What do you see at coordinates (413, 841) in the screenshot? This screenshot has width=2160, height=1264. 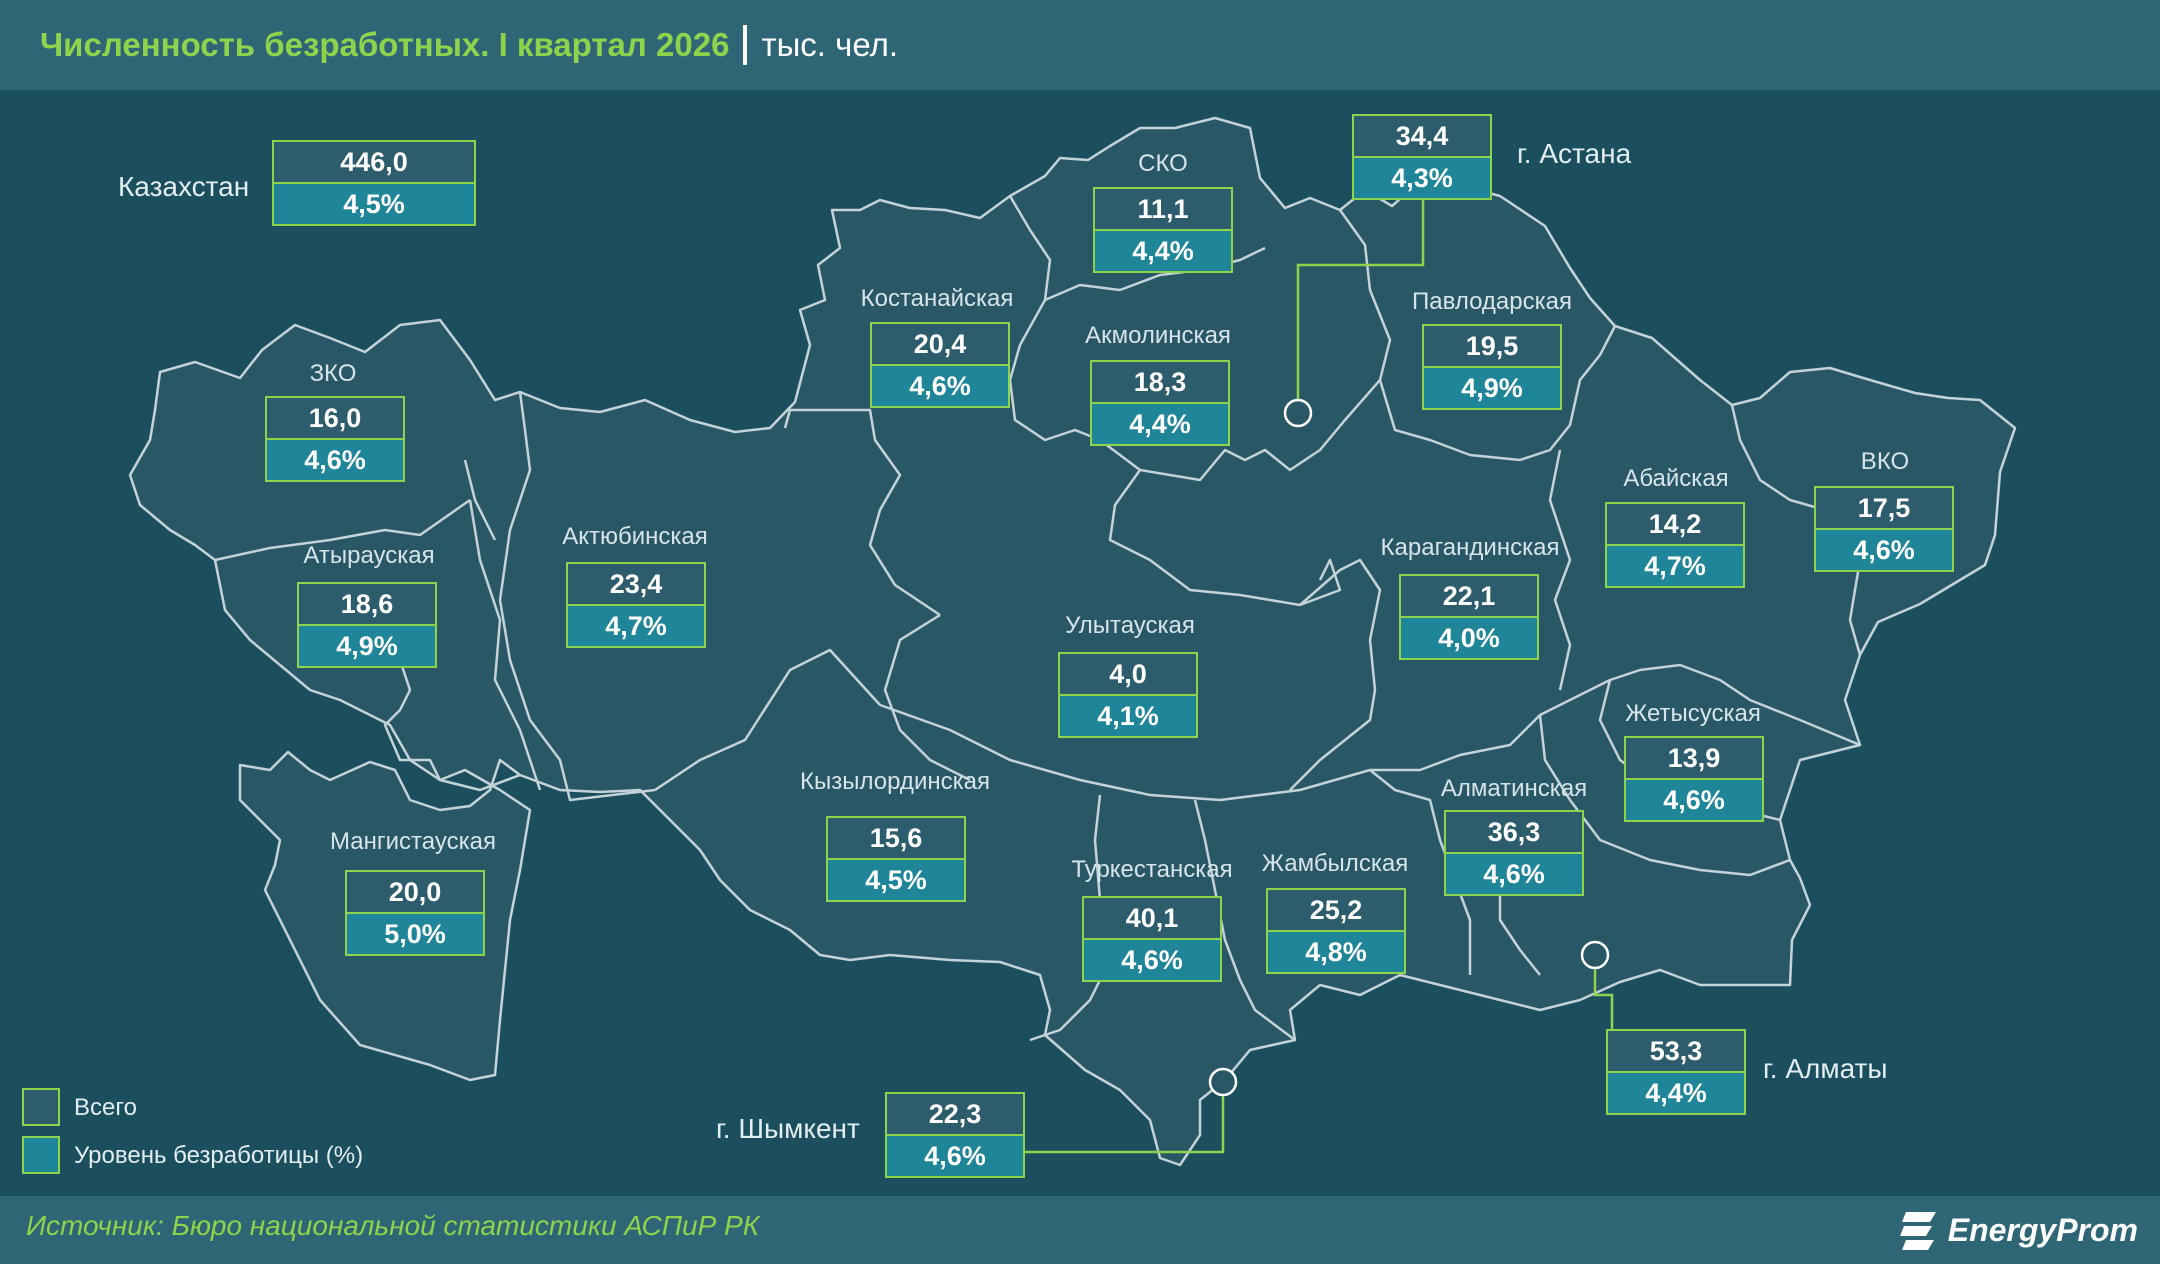 I see `region-label-mangistau: Мангистауская` at bounding box center [413, 841].